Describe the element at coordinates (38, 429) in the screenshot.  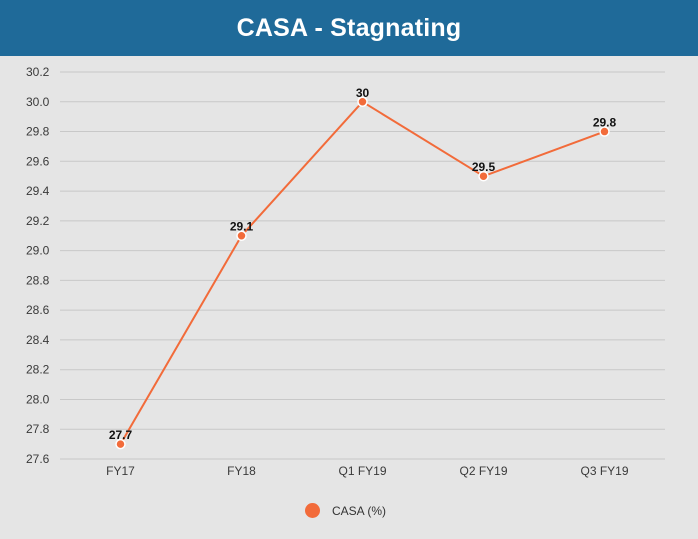
I see `y-tick-label: 27.8` at that location.